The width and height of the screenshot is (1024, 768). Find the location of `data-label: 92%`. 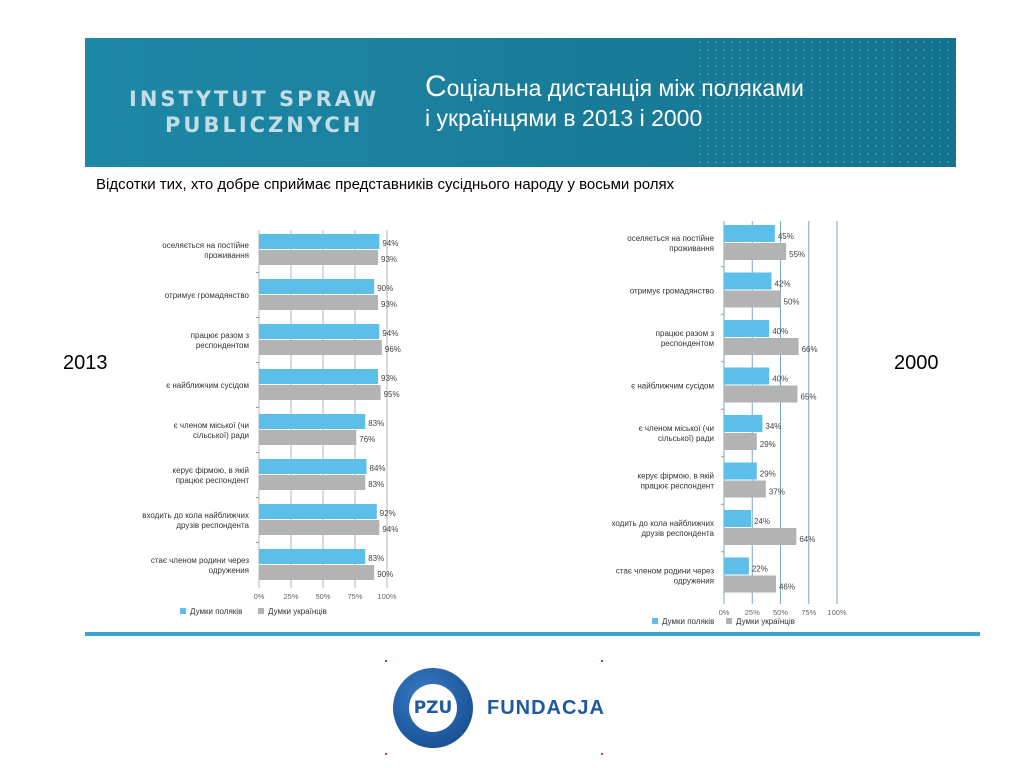

data-label: 92% is located at coordinates (388, 513).